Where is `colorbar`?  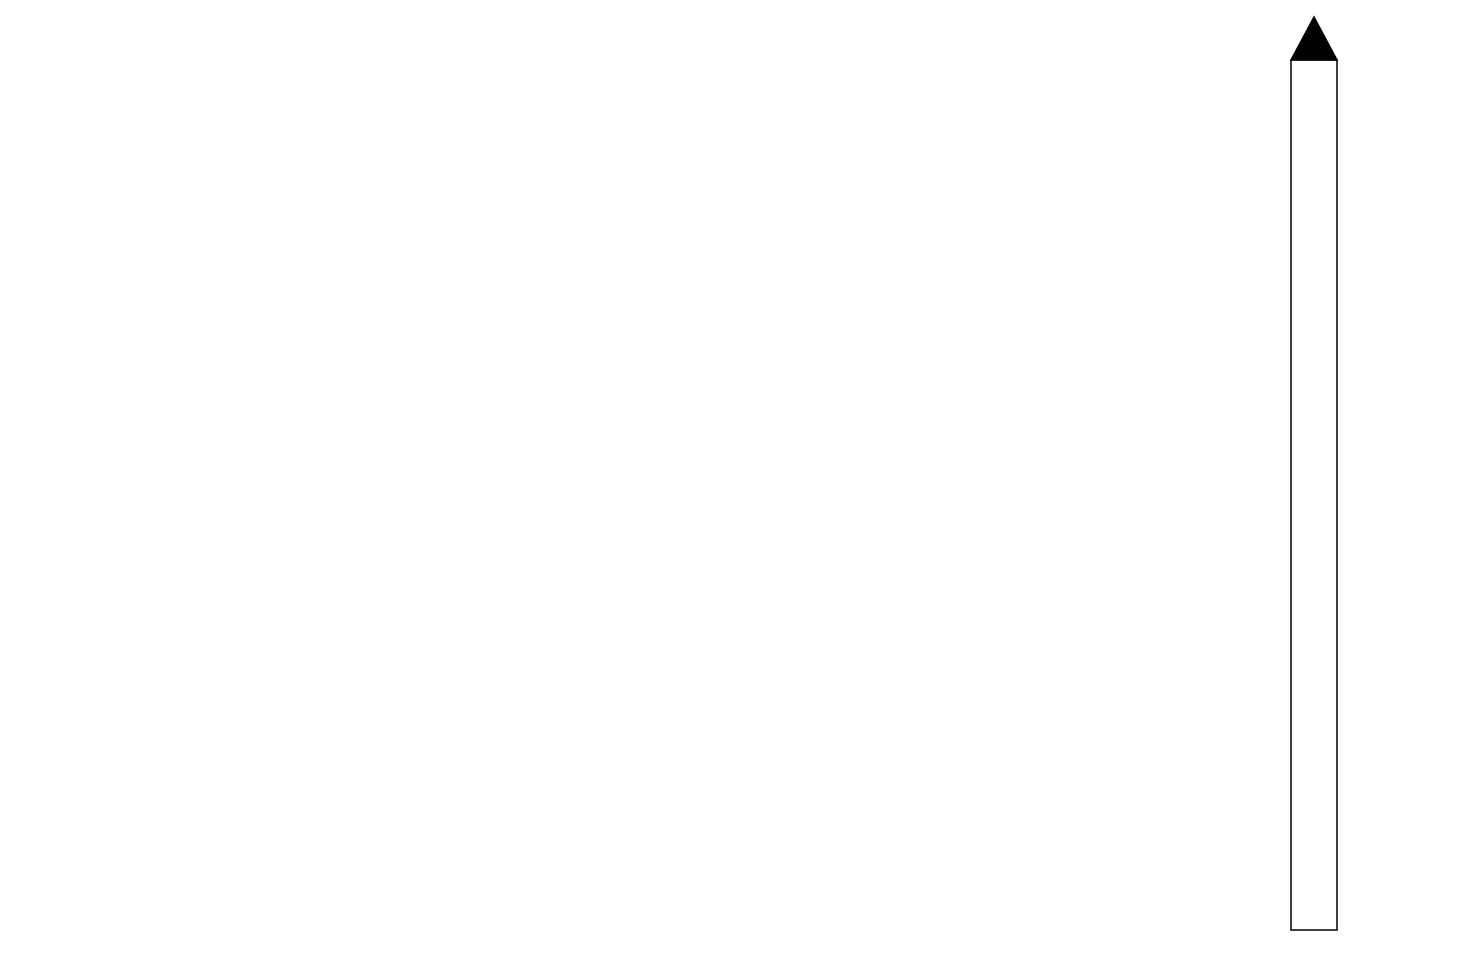 colorbar is located at coordinates (1314, 473).